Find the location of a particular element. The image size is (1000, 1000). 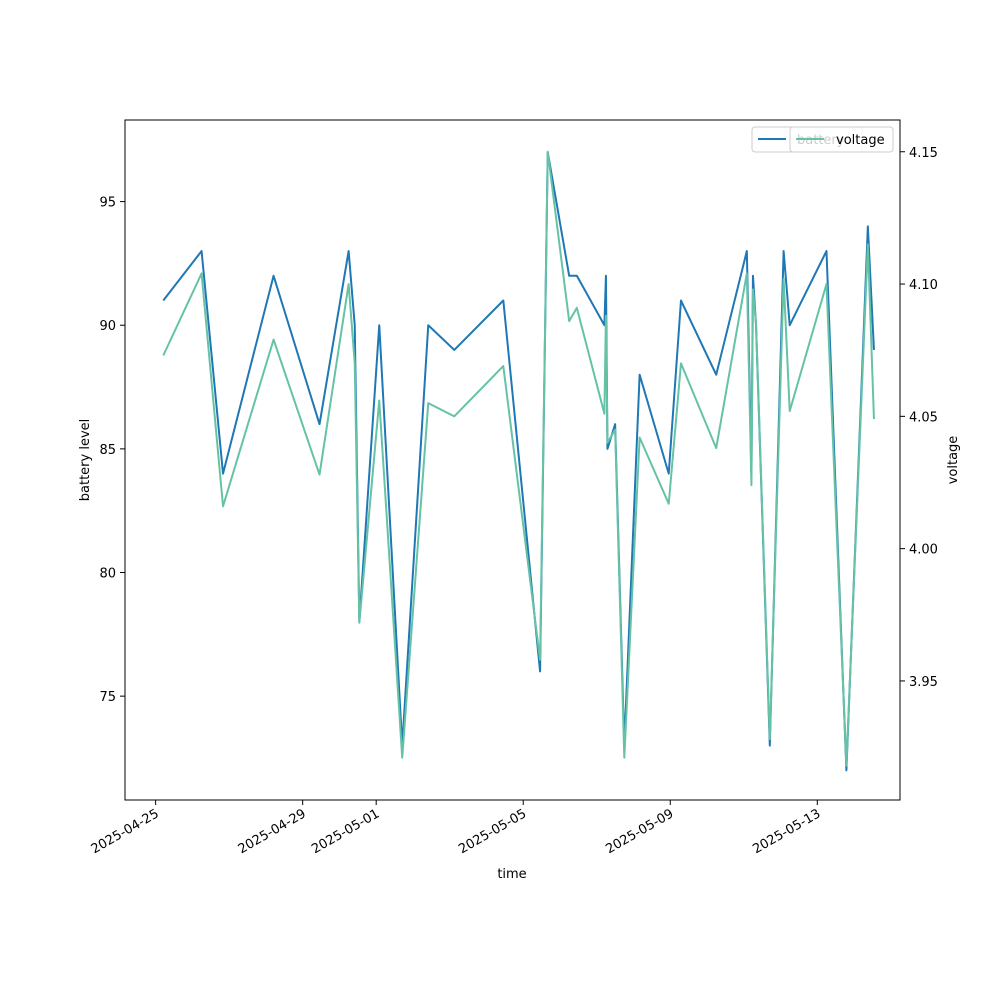

y2-tick-label: 4.10 is located at coordinates (923, 285).